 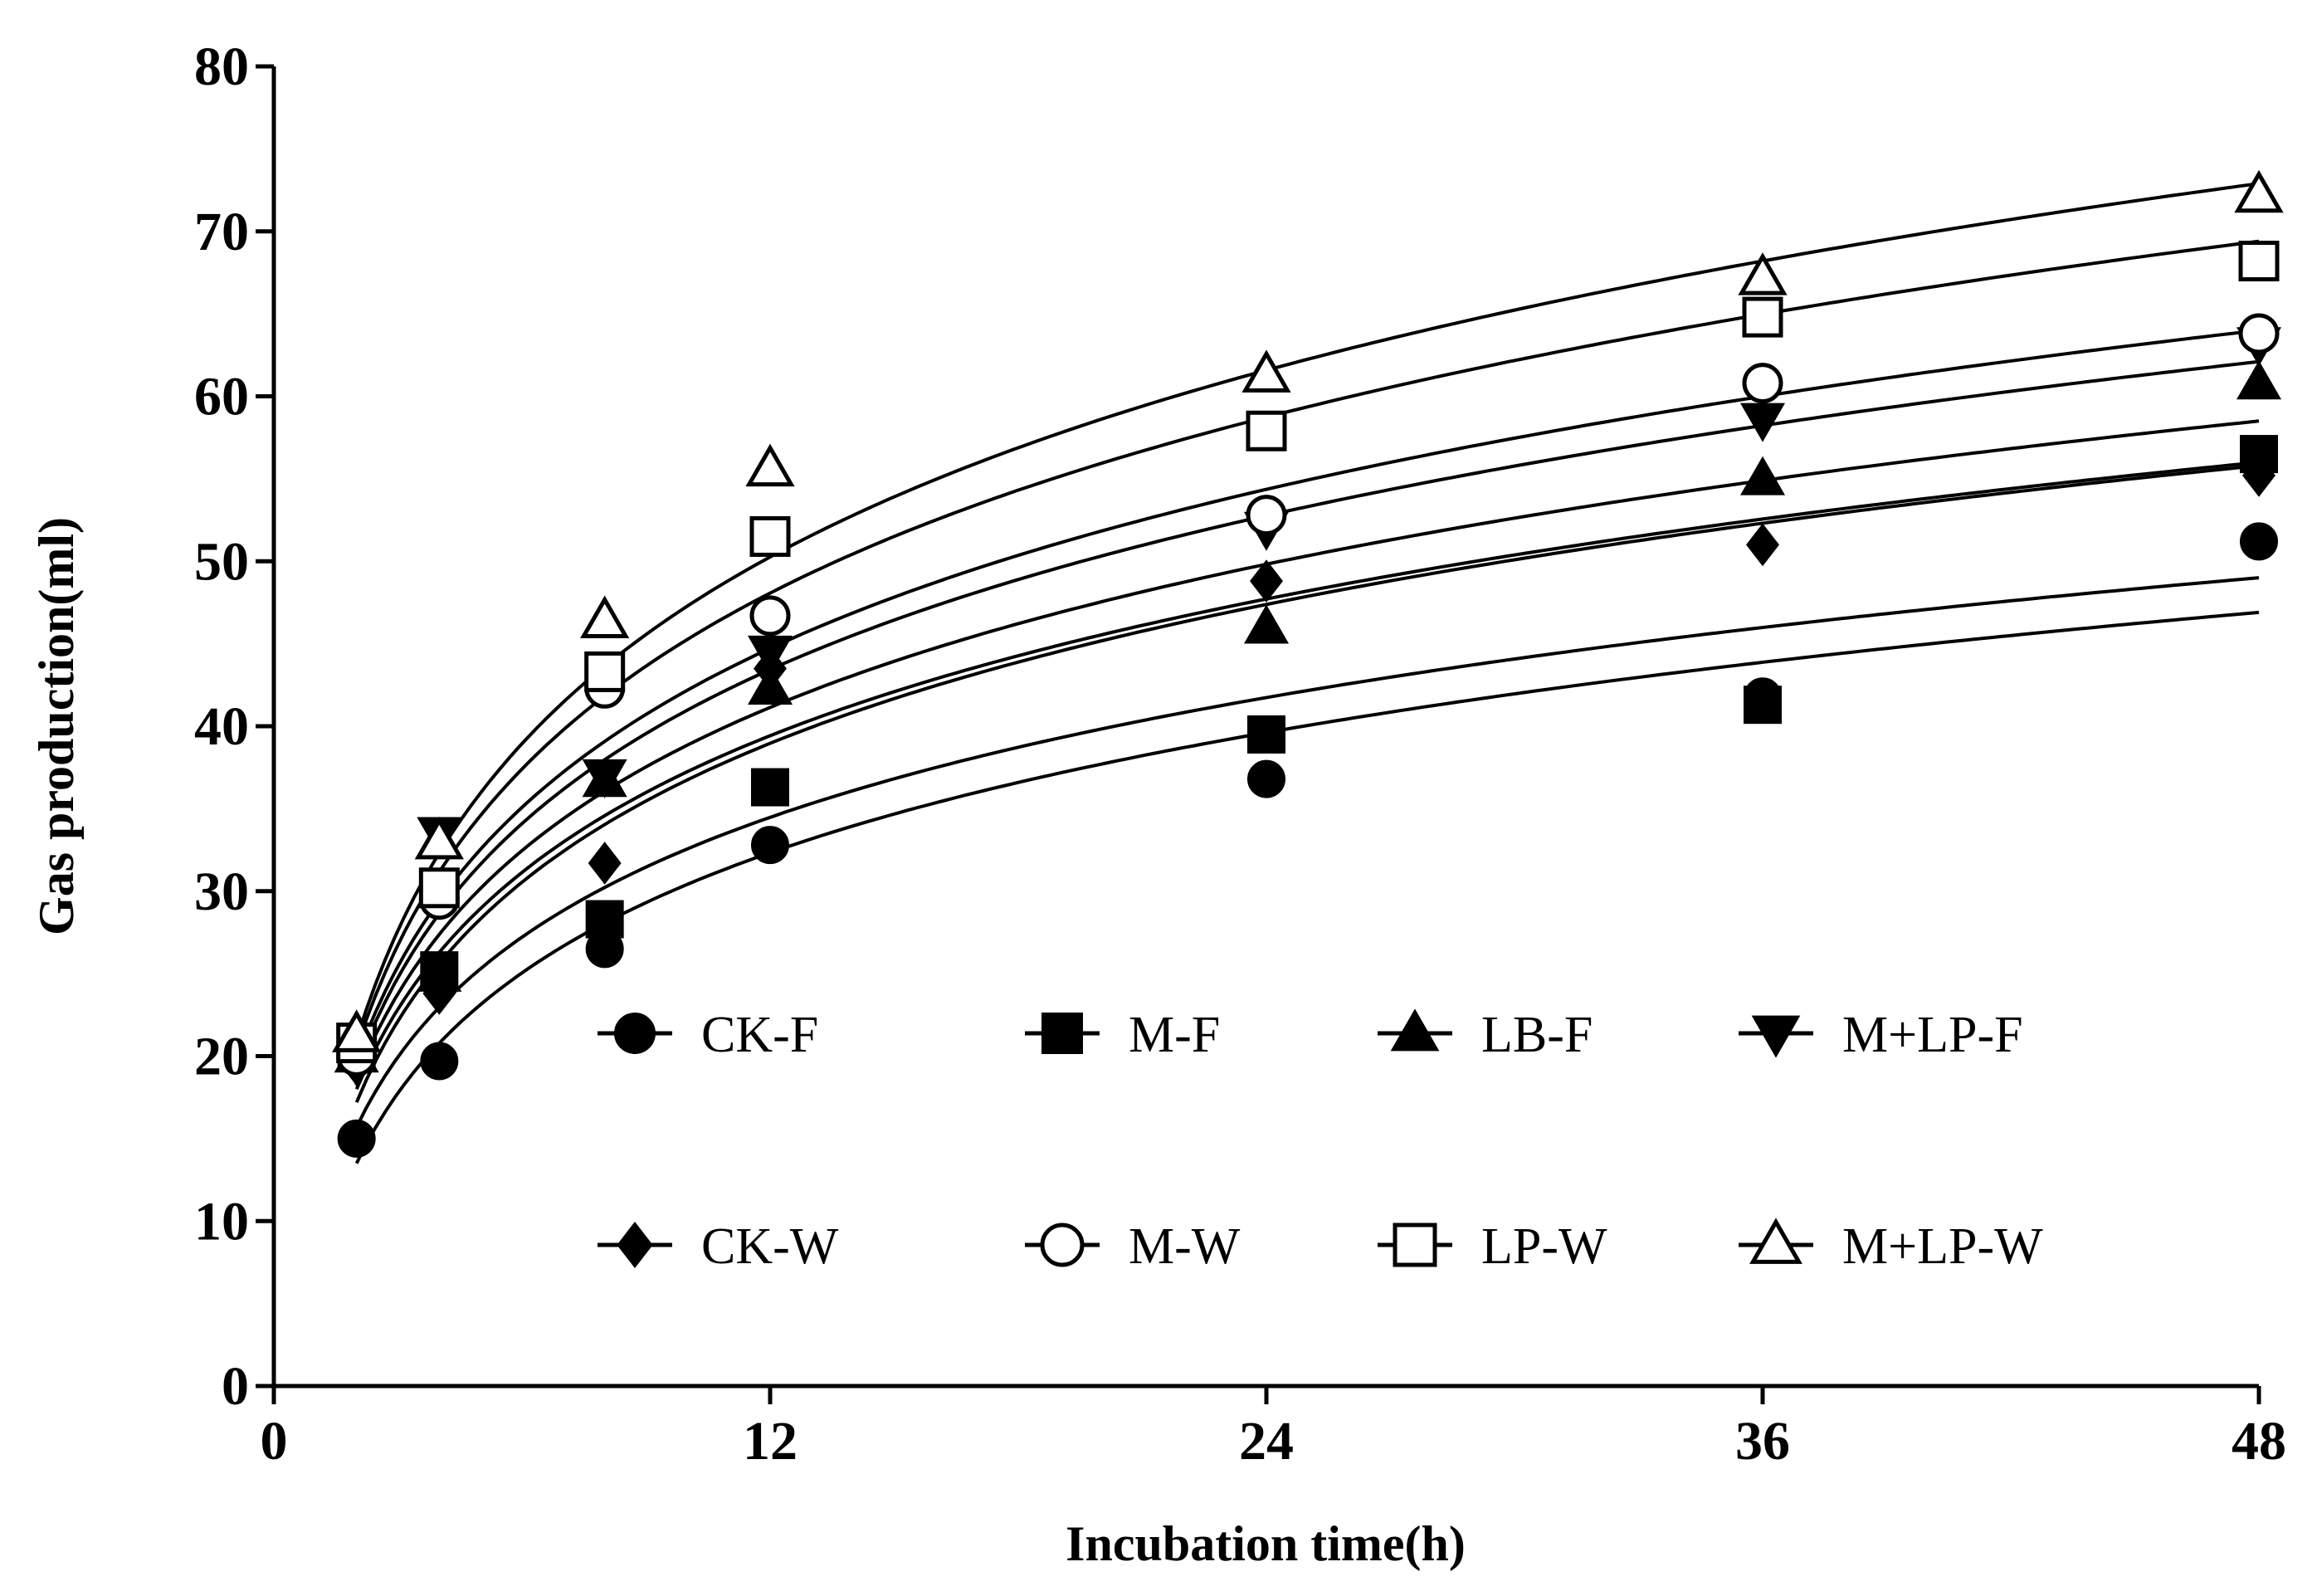 I want to click on y-tick-label: 40, so click(x=221, y=726).